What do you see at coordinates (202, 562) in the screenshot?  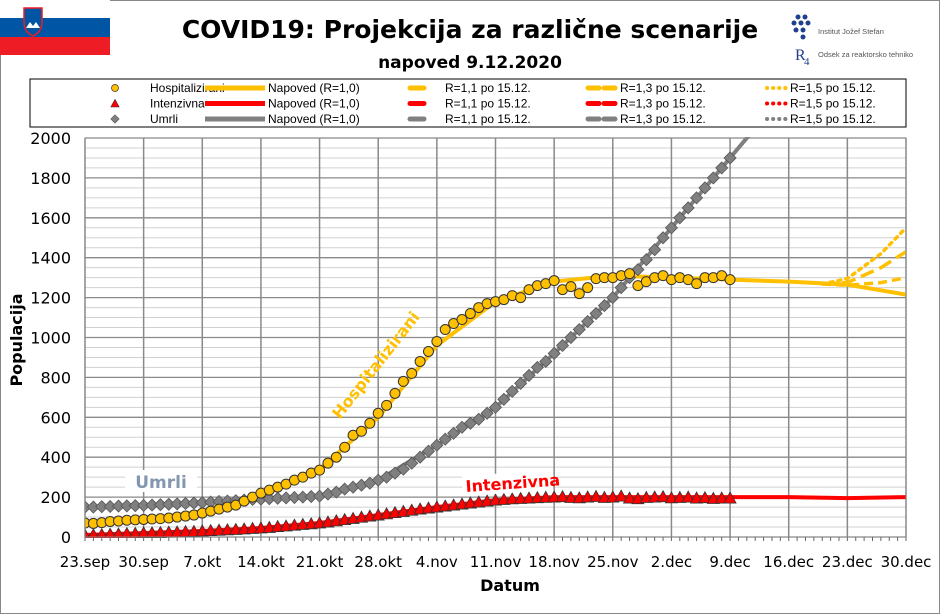 I see `x-tick-label: 7.okt` at bounding box center [202, 562].